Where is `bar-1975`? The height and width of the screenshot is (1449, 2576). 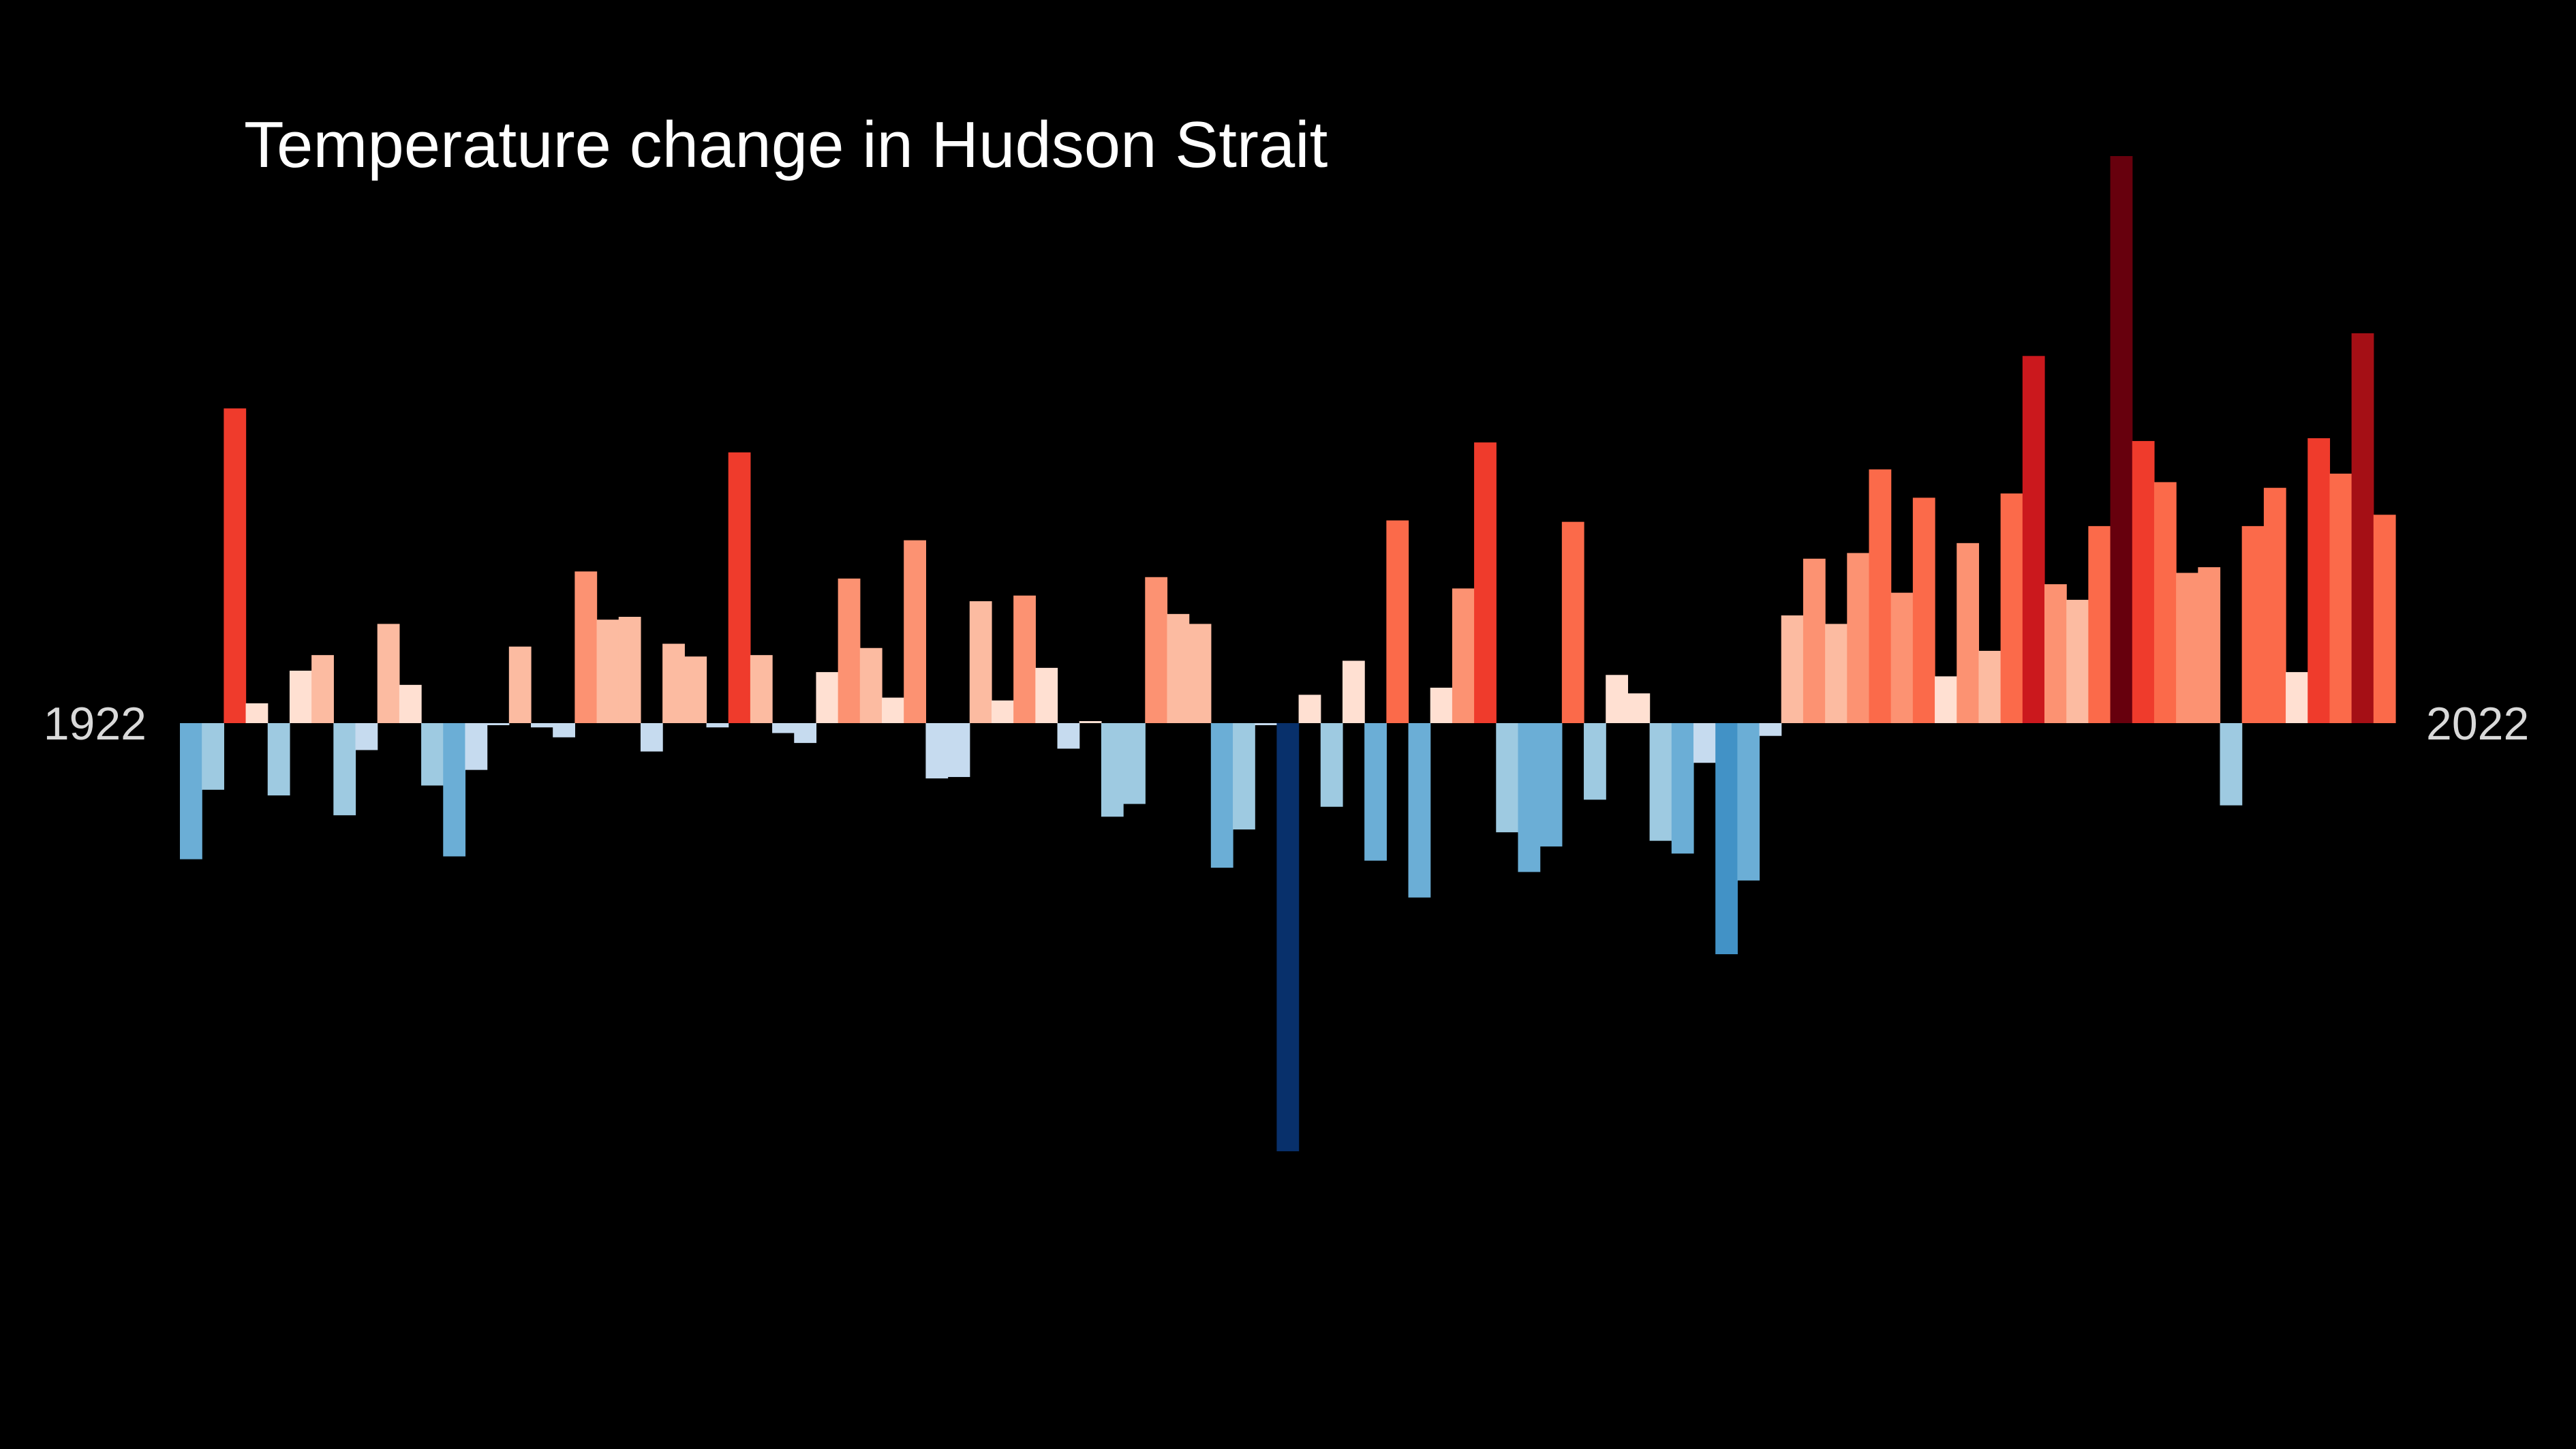 bar-1975 is located at coordinates (1353, 691).